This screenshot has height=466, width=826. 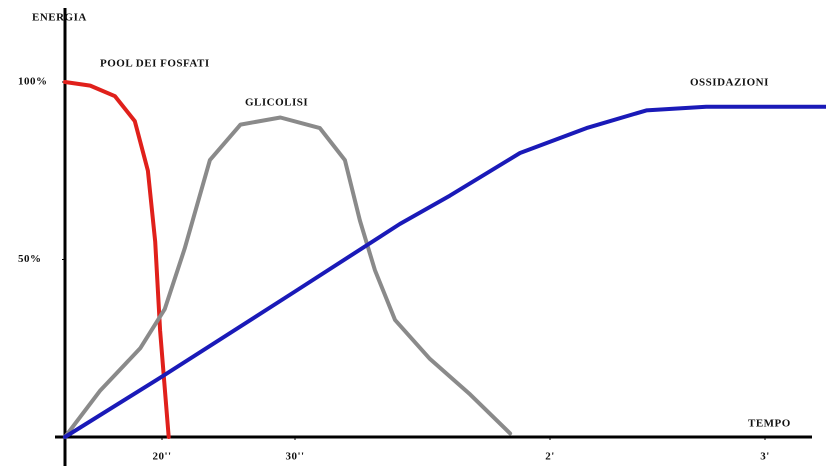 What do you see at coordinates (769, 424) in the screenshot?
I see `x-axis-label: TEMPO` at bounding box center [769, 424].